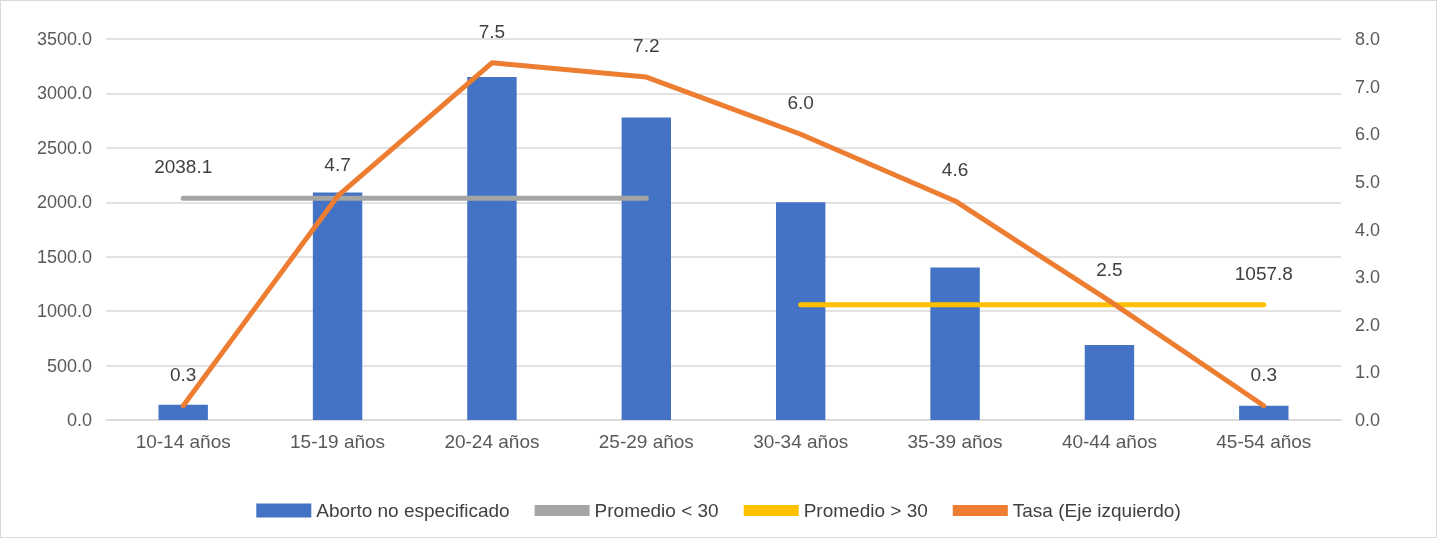 This screenshot has width=1437, height=538. I want to click on y-tick-label: 500.0, so click(69, 365).